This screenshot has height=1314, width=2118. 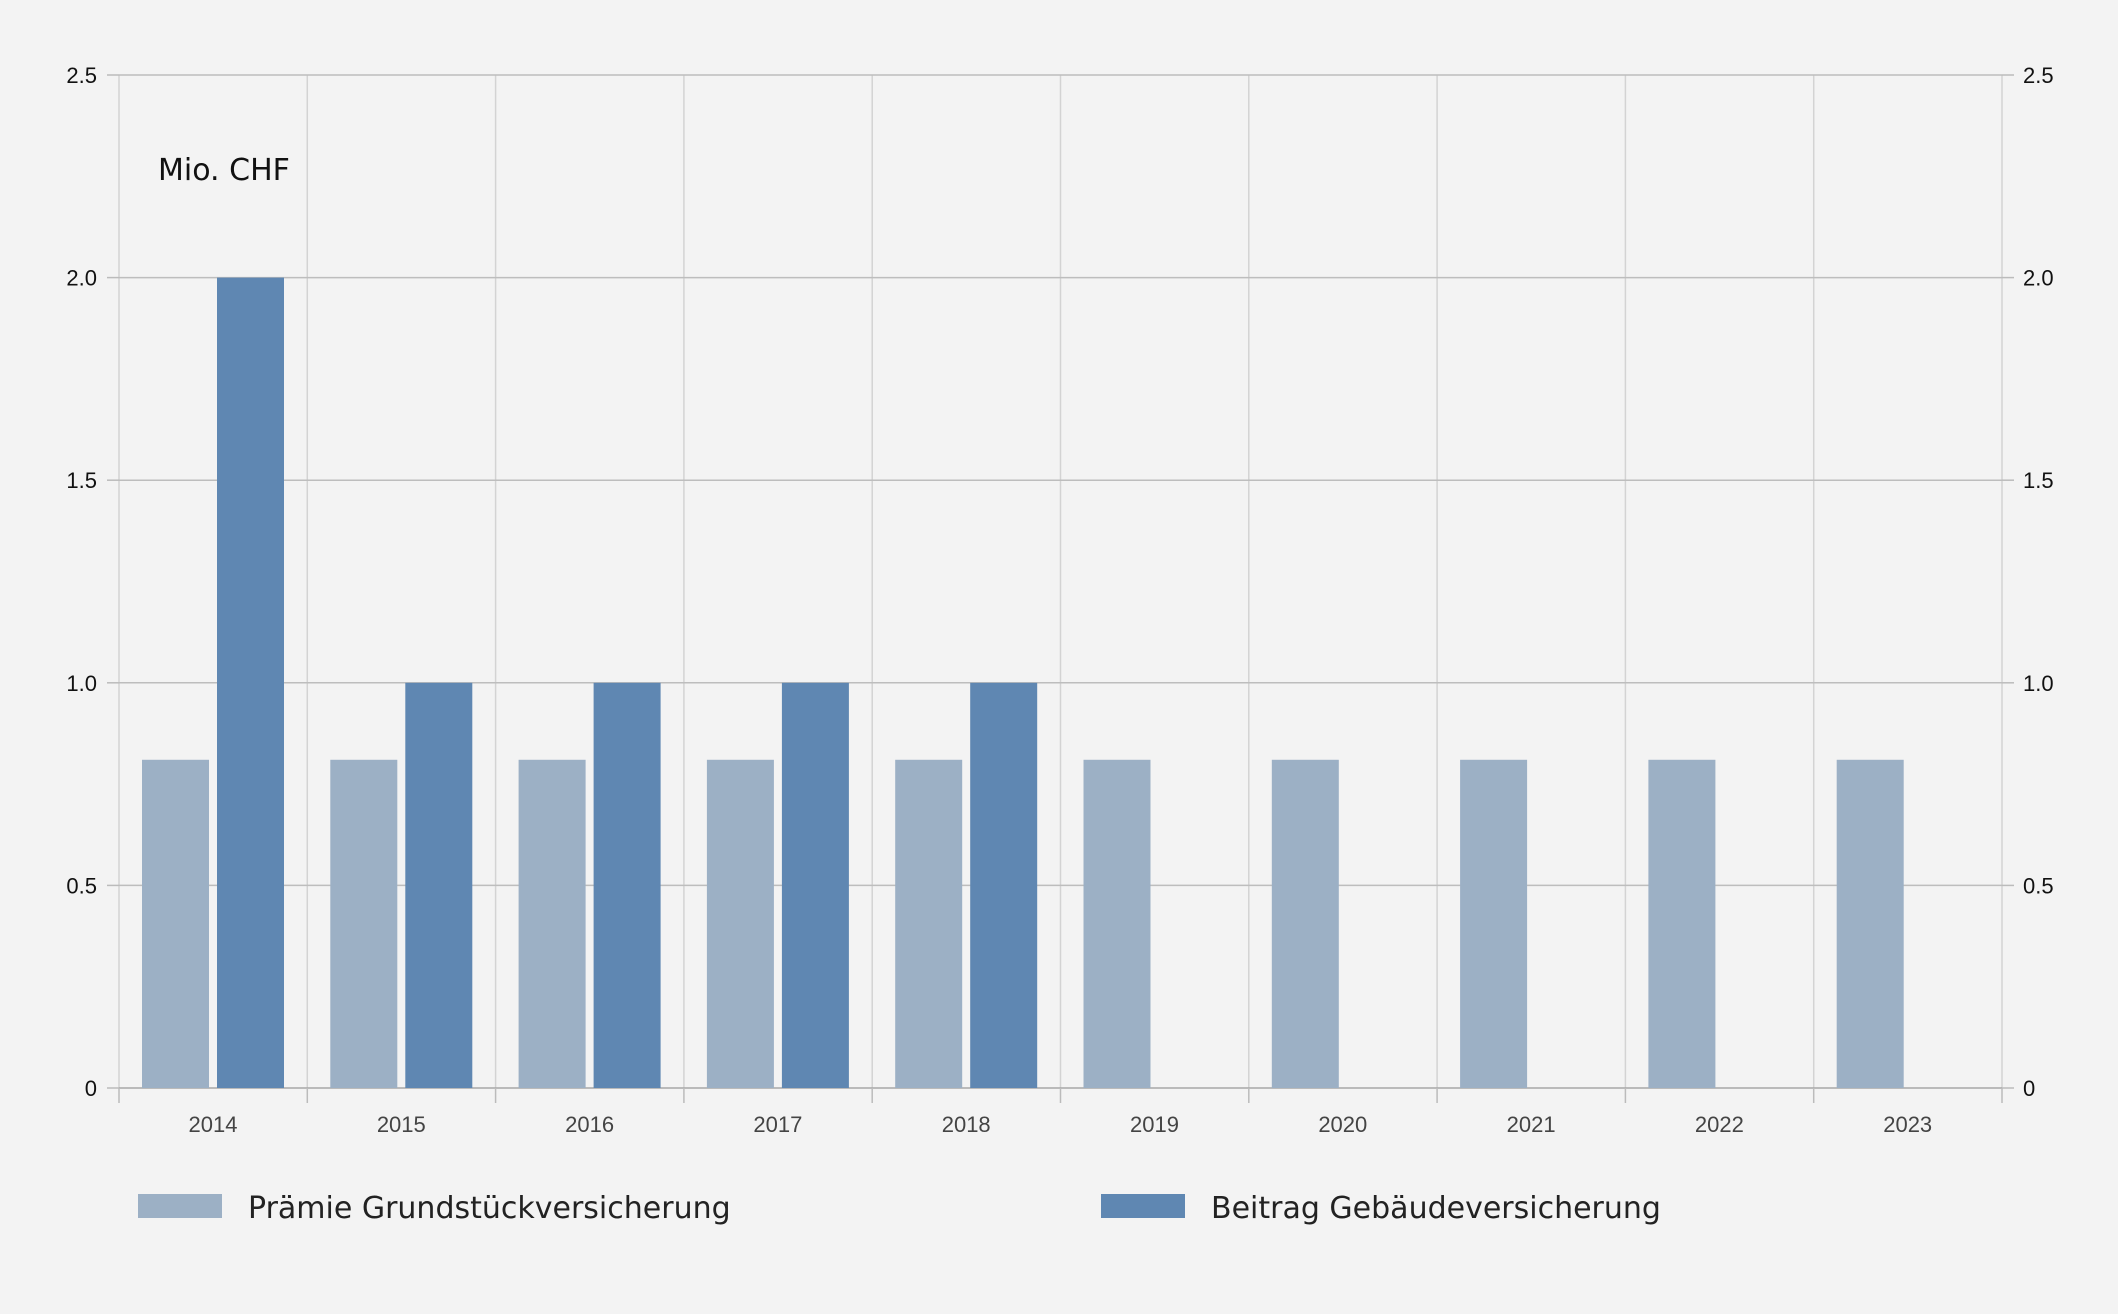 I want to click on y-tick-label: 1.0, so click(x=81, y=683).